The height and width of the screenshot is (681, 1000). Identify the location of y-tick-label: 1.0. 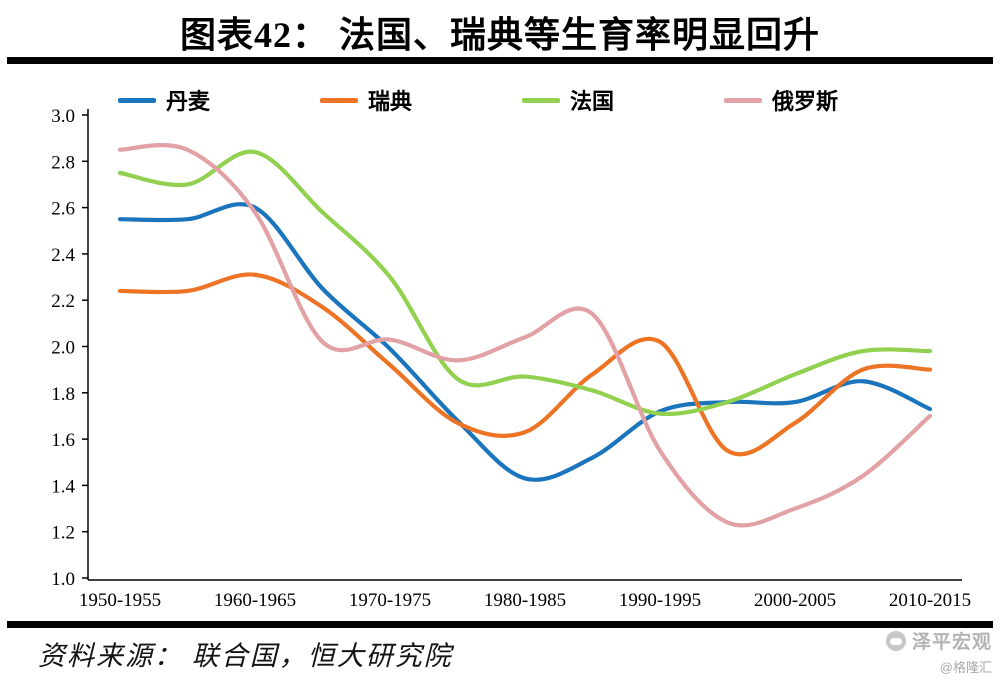
(63, 579).